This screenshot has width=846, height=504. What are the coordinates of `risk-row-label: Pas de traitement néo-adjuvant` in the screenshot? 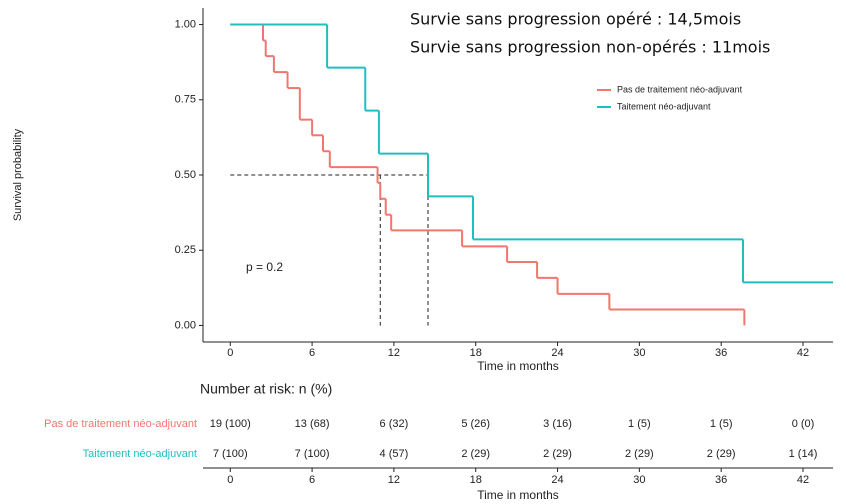 It's located at (120, 424).